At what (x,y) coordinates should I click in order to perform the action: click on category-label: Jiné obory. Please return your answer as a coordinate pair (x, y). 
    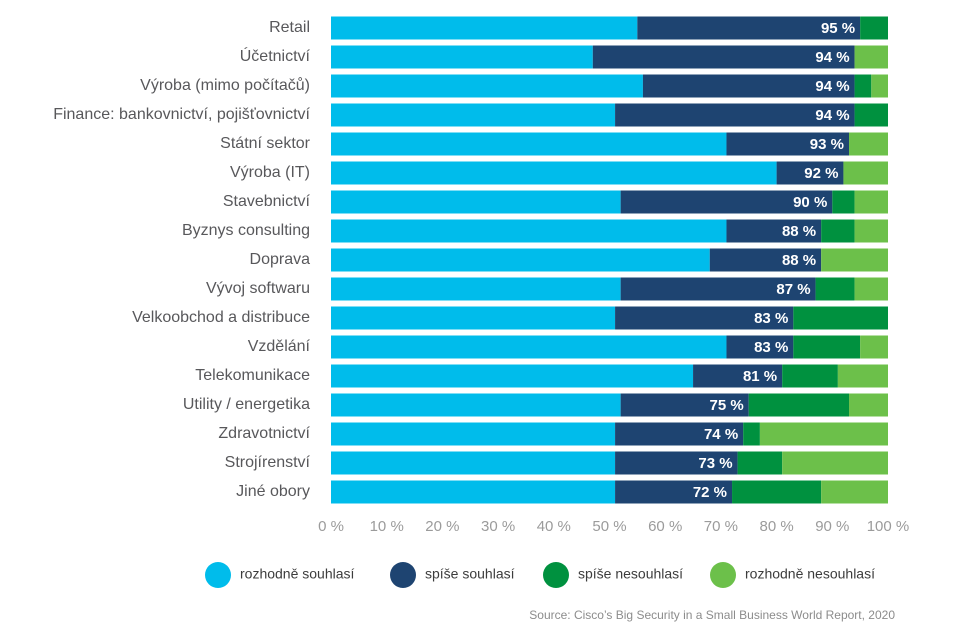
    Looking at the image, I should click on (273, 491).